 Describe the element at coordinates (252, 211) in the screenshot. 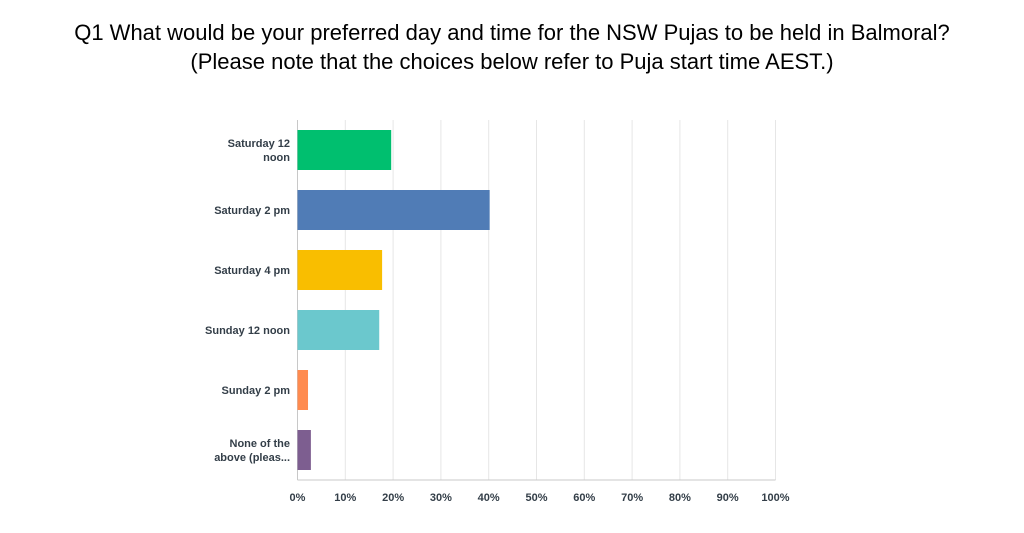

I see `category-label: Saturday 2 pm` at that location.